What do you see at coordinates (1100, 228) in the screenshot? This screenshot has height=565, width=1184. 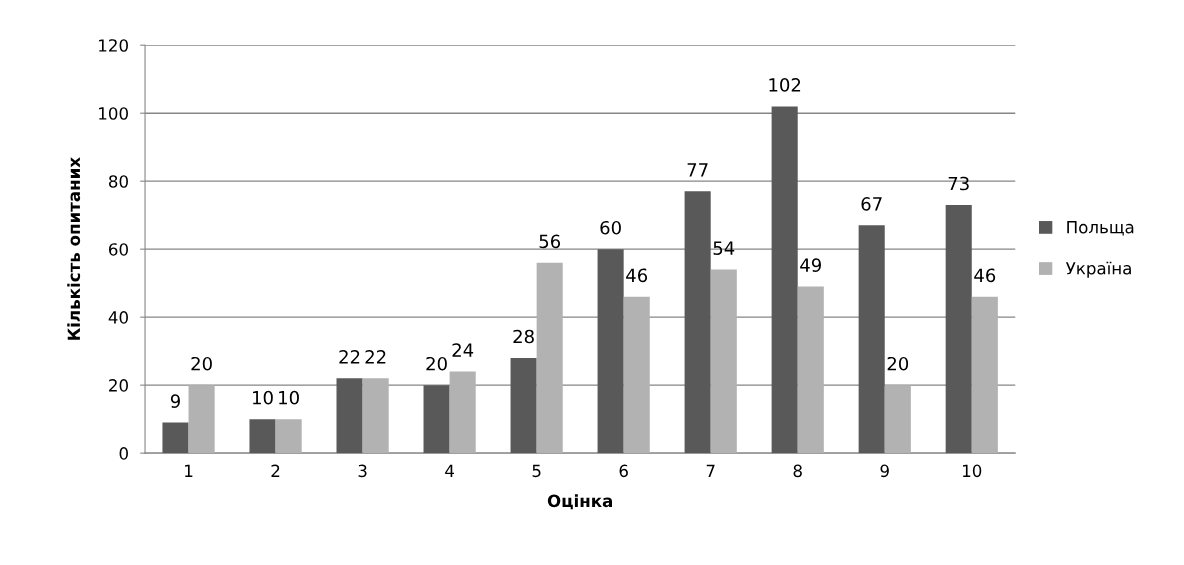 I see `legend-label: Польща` at bounding box center [1100, 228].